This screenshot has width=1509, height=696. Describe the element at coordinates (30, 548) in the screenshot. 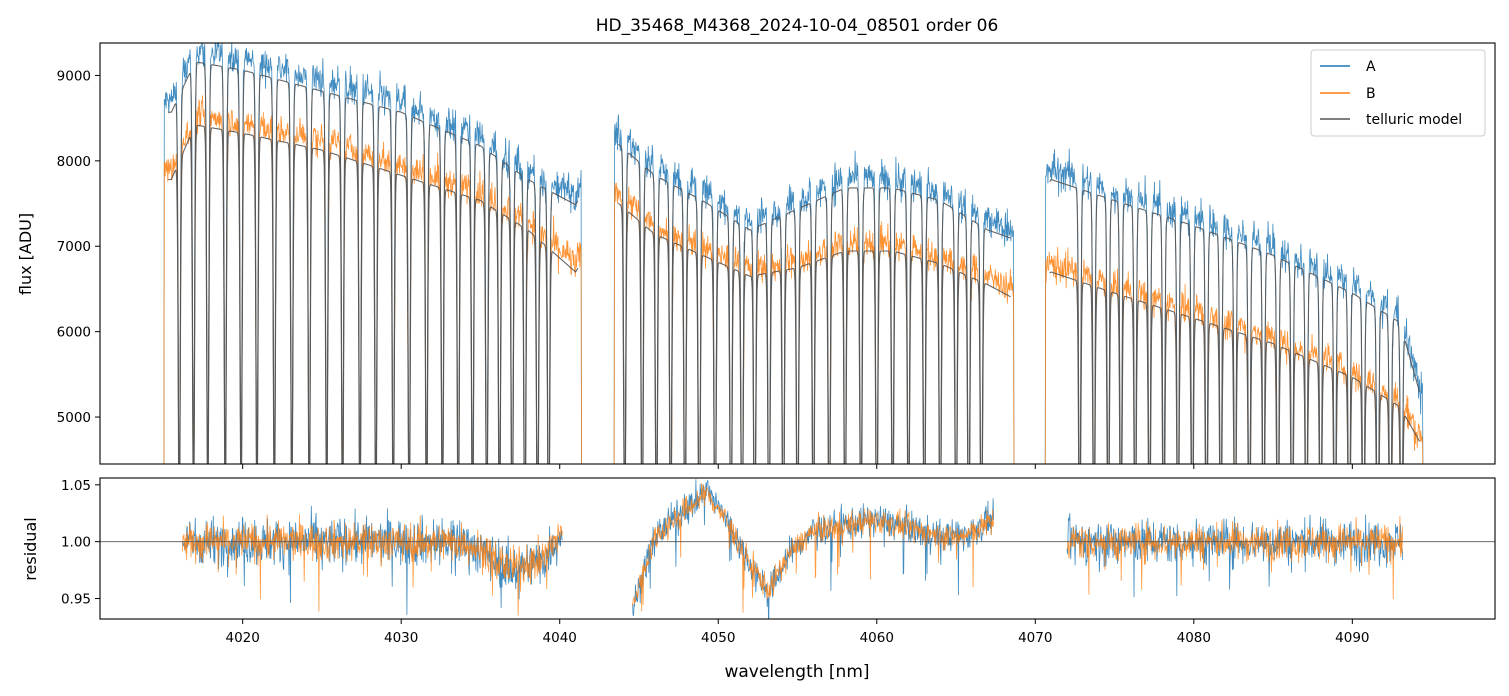

I see `bottom-y-axis-label: residual` at that location.